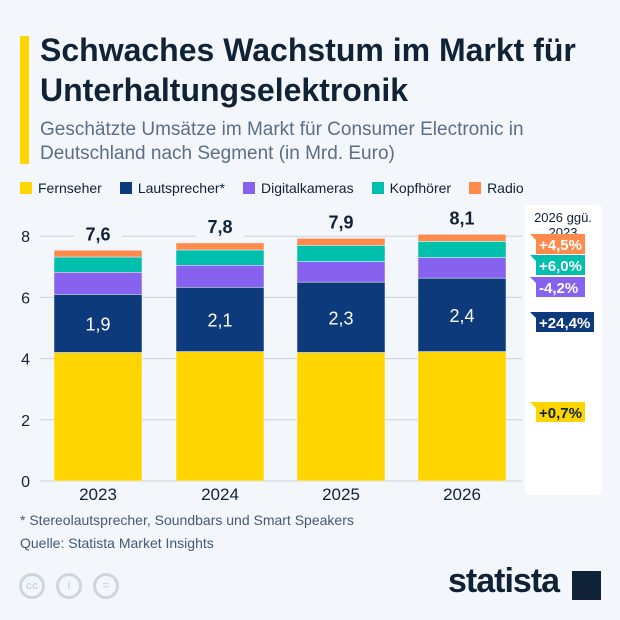 The image size is (620, 620). I want to click on x-tick-label: 2023, so click(98, 494).